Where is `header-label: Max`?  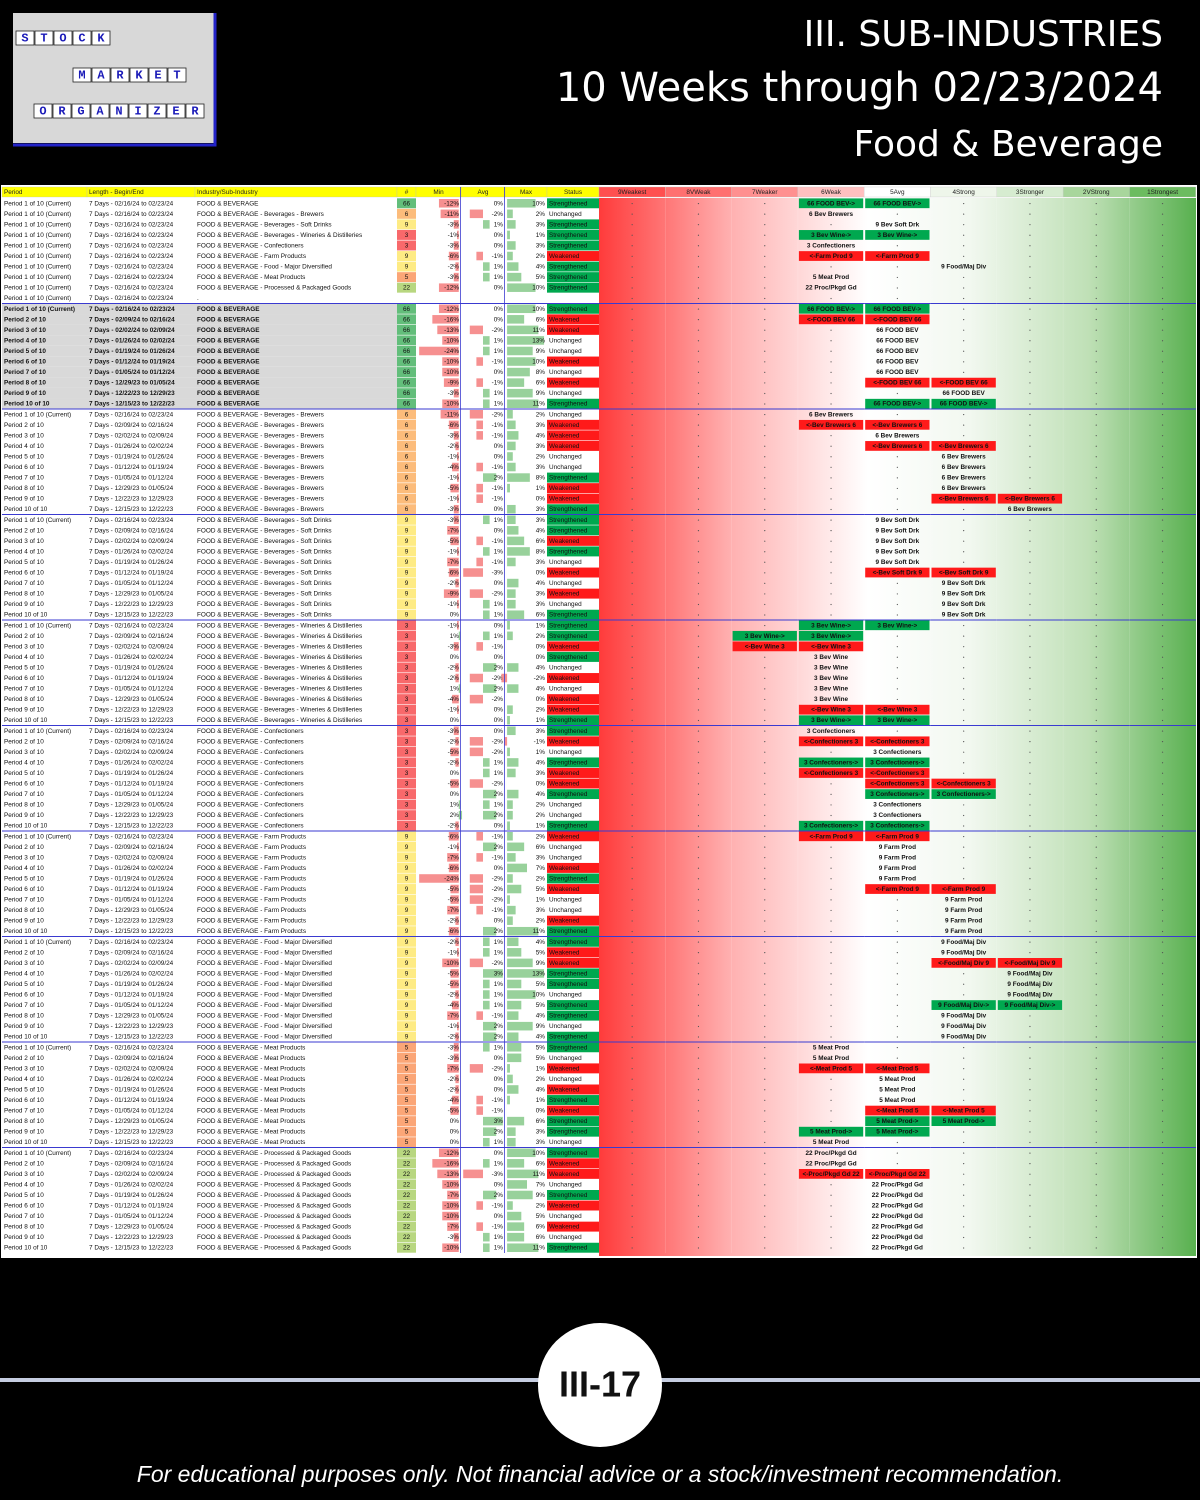 header-label: Max is located at coordinates (526, 192).